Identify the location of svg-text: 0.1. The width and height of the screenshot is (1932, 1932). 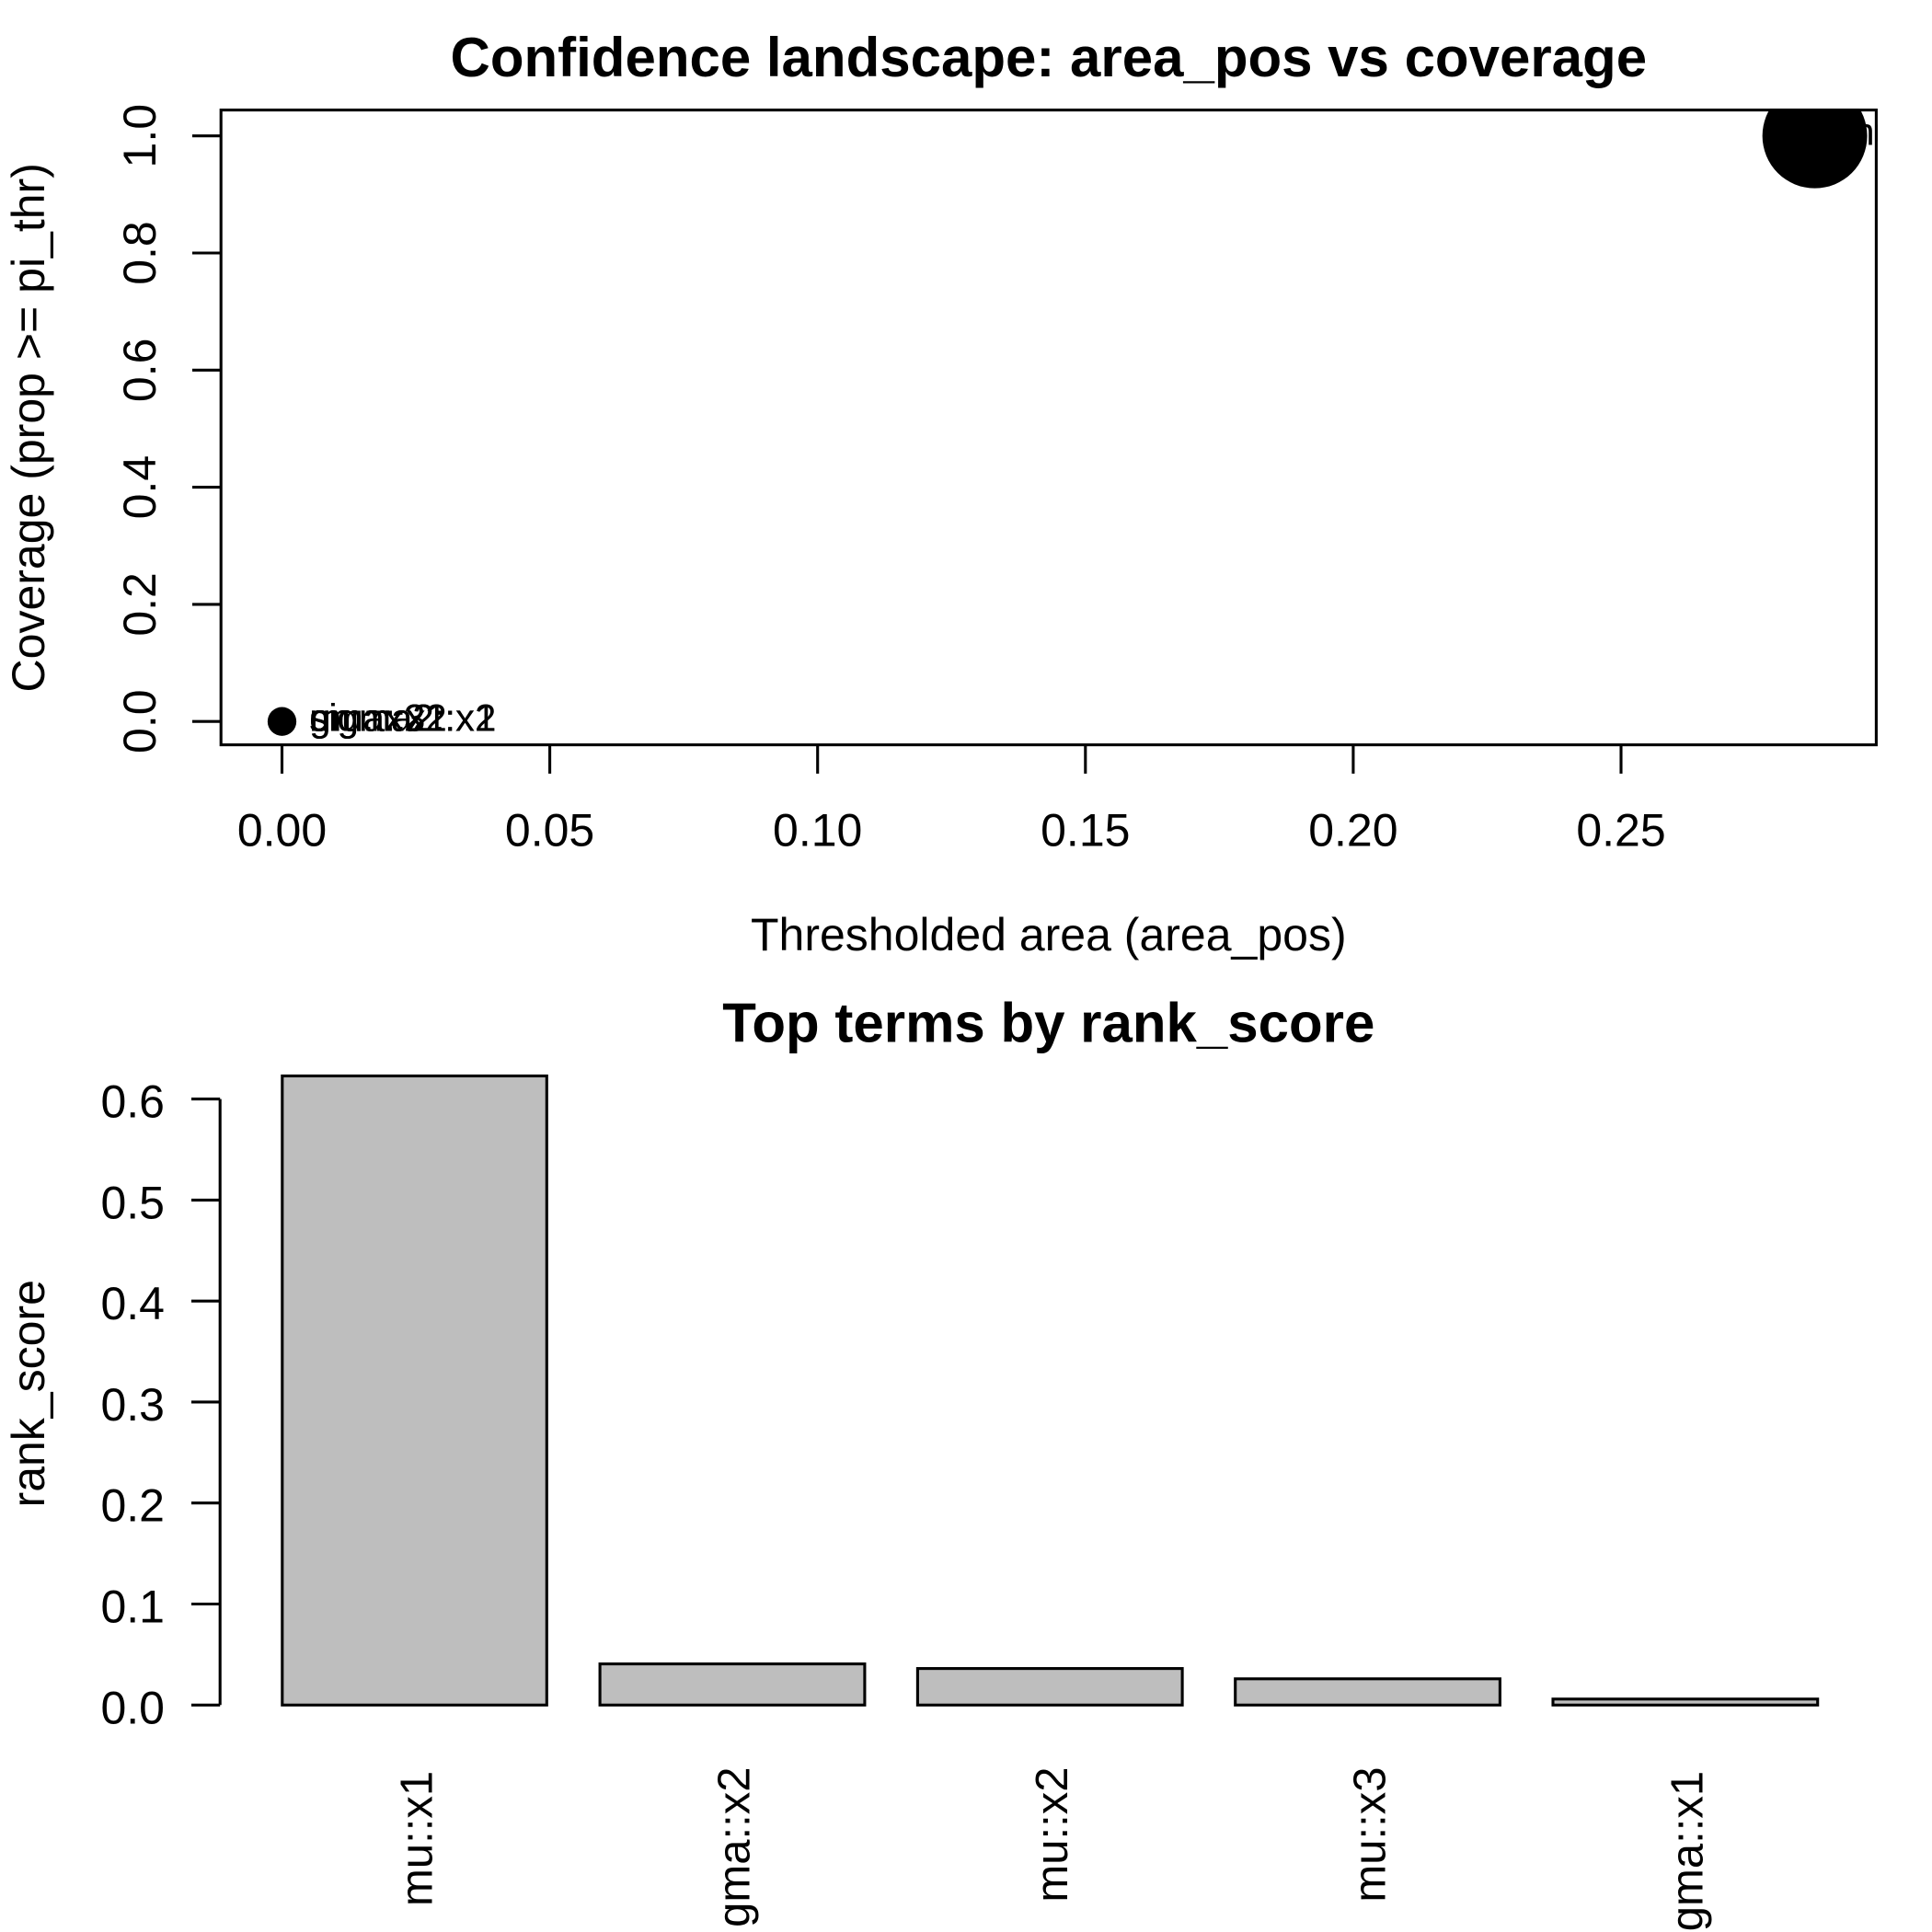
(132, 1607).